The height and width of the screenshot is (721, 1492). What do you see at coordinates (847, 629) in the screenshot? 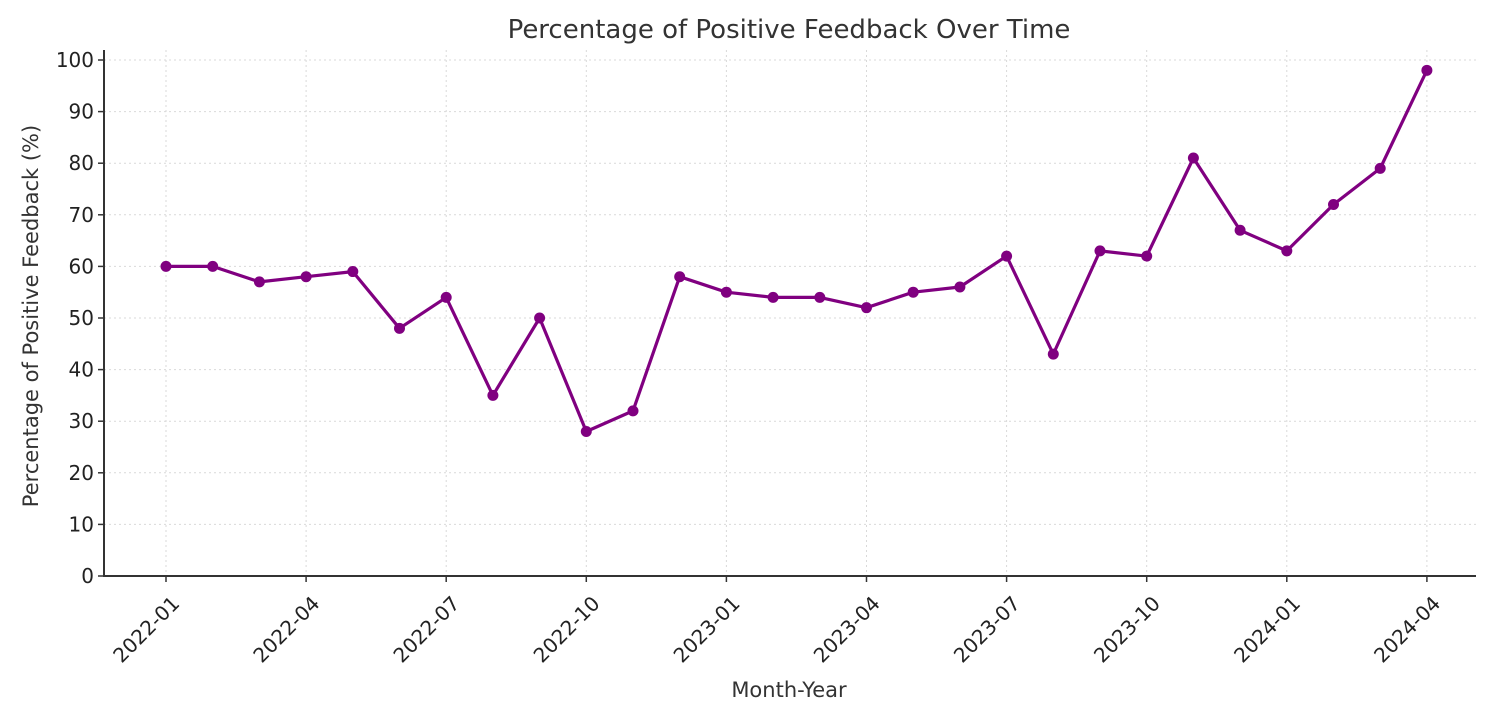
I see `x-tick-label: 2023-04` at bounding box center [847, 629].